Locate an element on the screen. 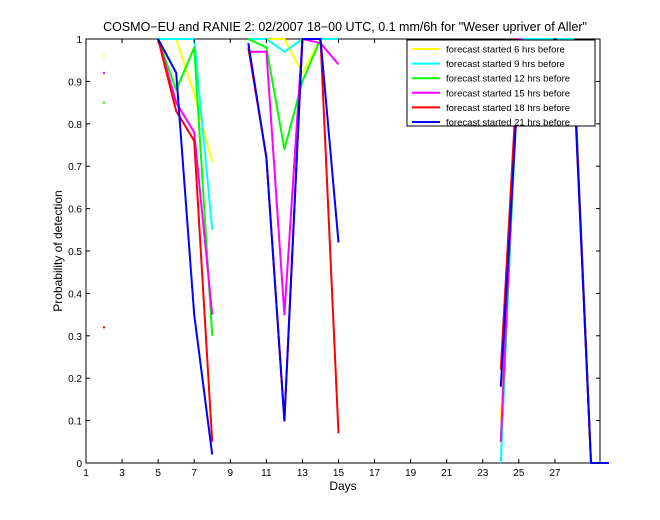  x-tick-label: 9 is located at coordinates (230, 473).